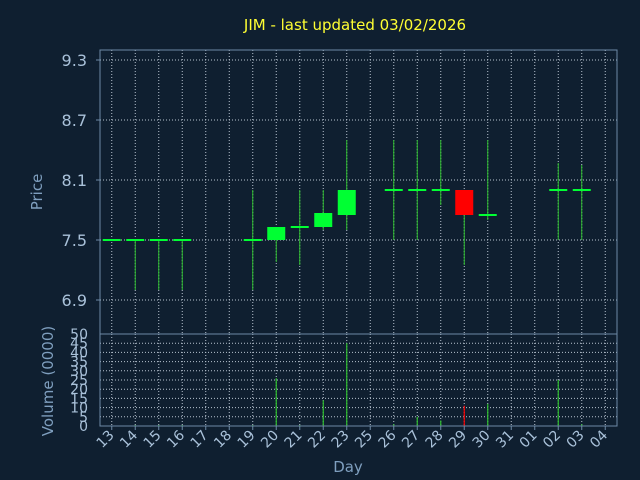  I want to click on price-tick-label: 8.7, so click(74, 120).